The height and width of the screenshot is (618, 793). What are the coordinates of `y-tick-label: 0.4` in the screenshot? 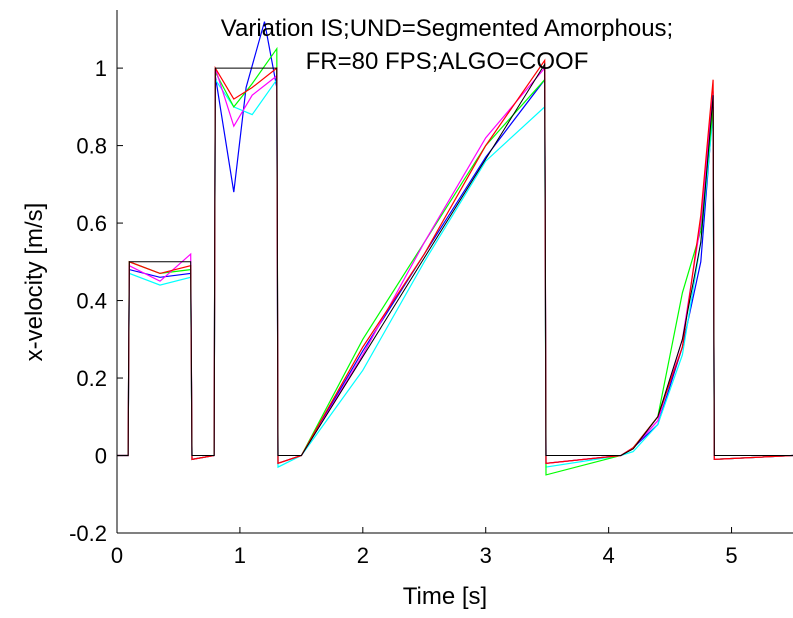 It's located at (91, 301).